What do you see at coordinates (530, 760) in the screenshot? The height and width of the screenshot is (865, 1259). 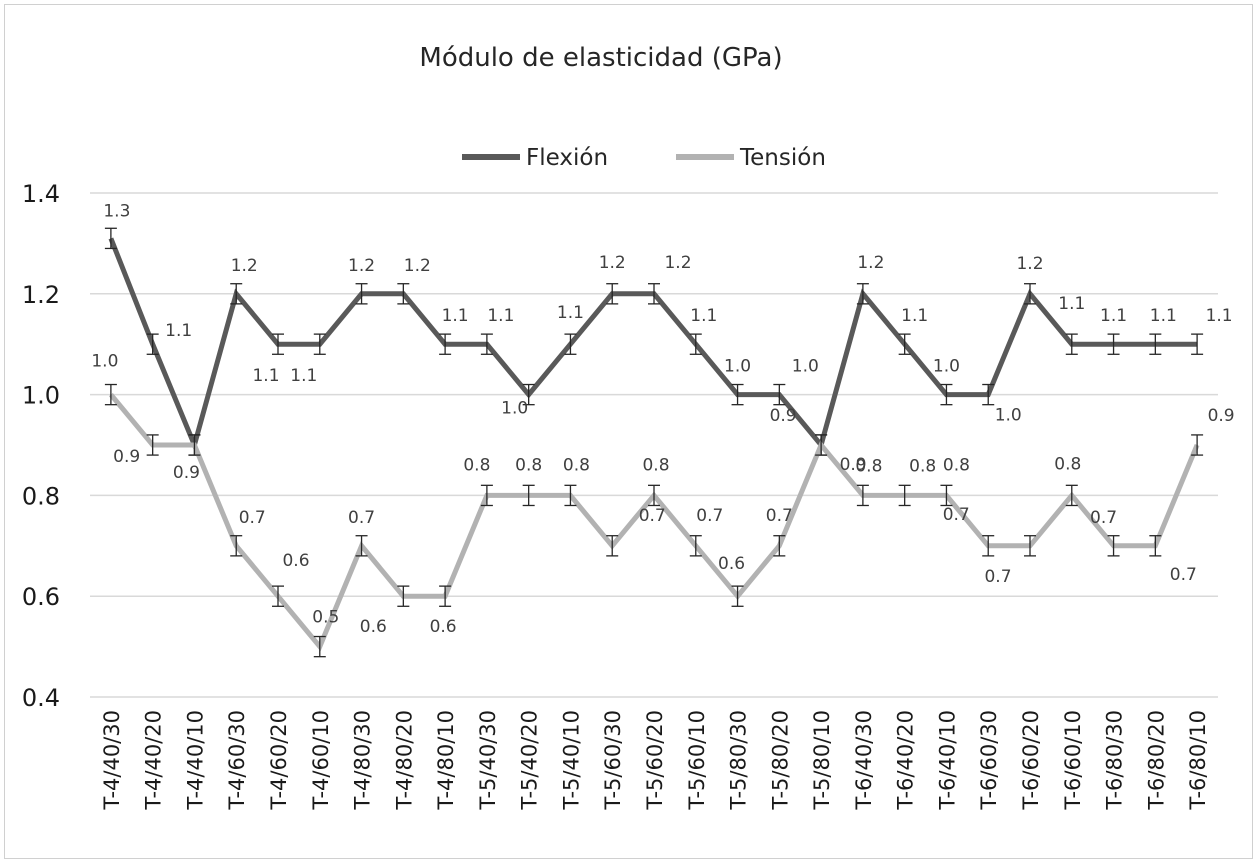 I see `x-tick-label: T-5/40/20` at bounding box center [530, 760].